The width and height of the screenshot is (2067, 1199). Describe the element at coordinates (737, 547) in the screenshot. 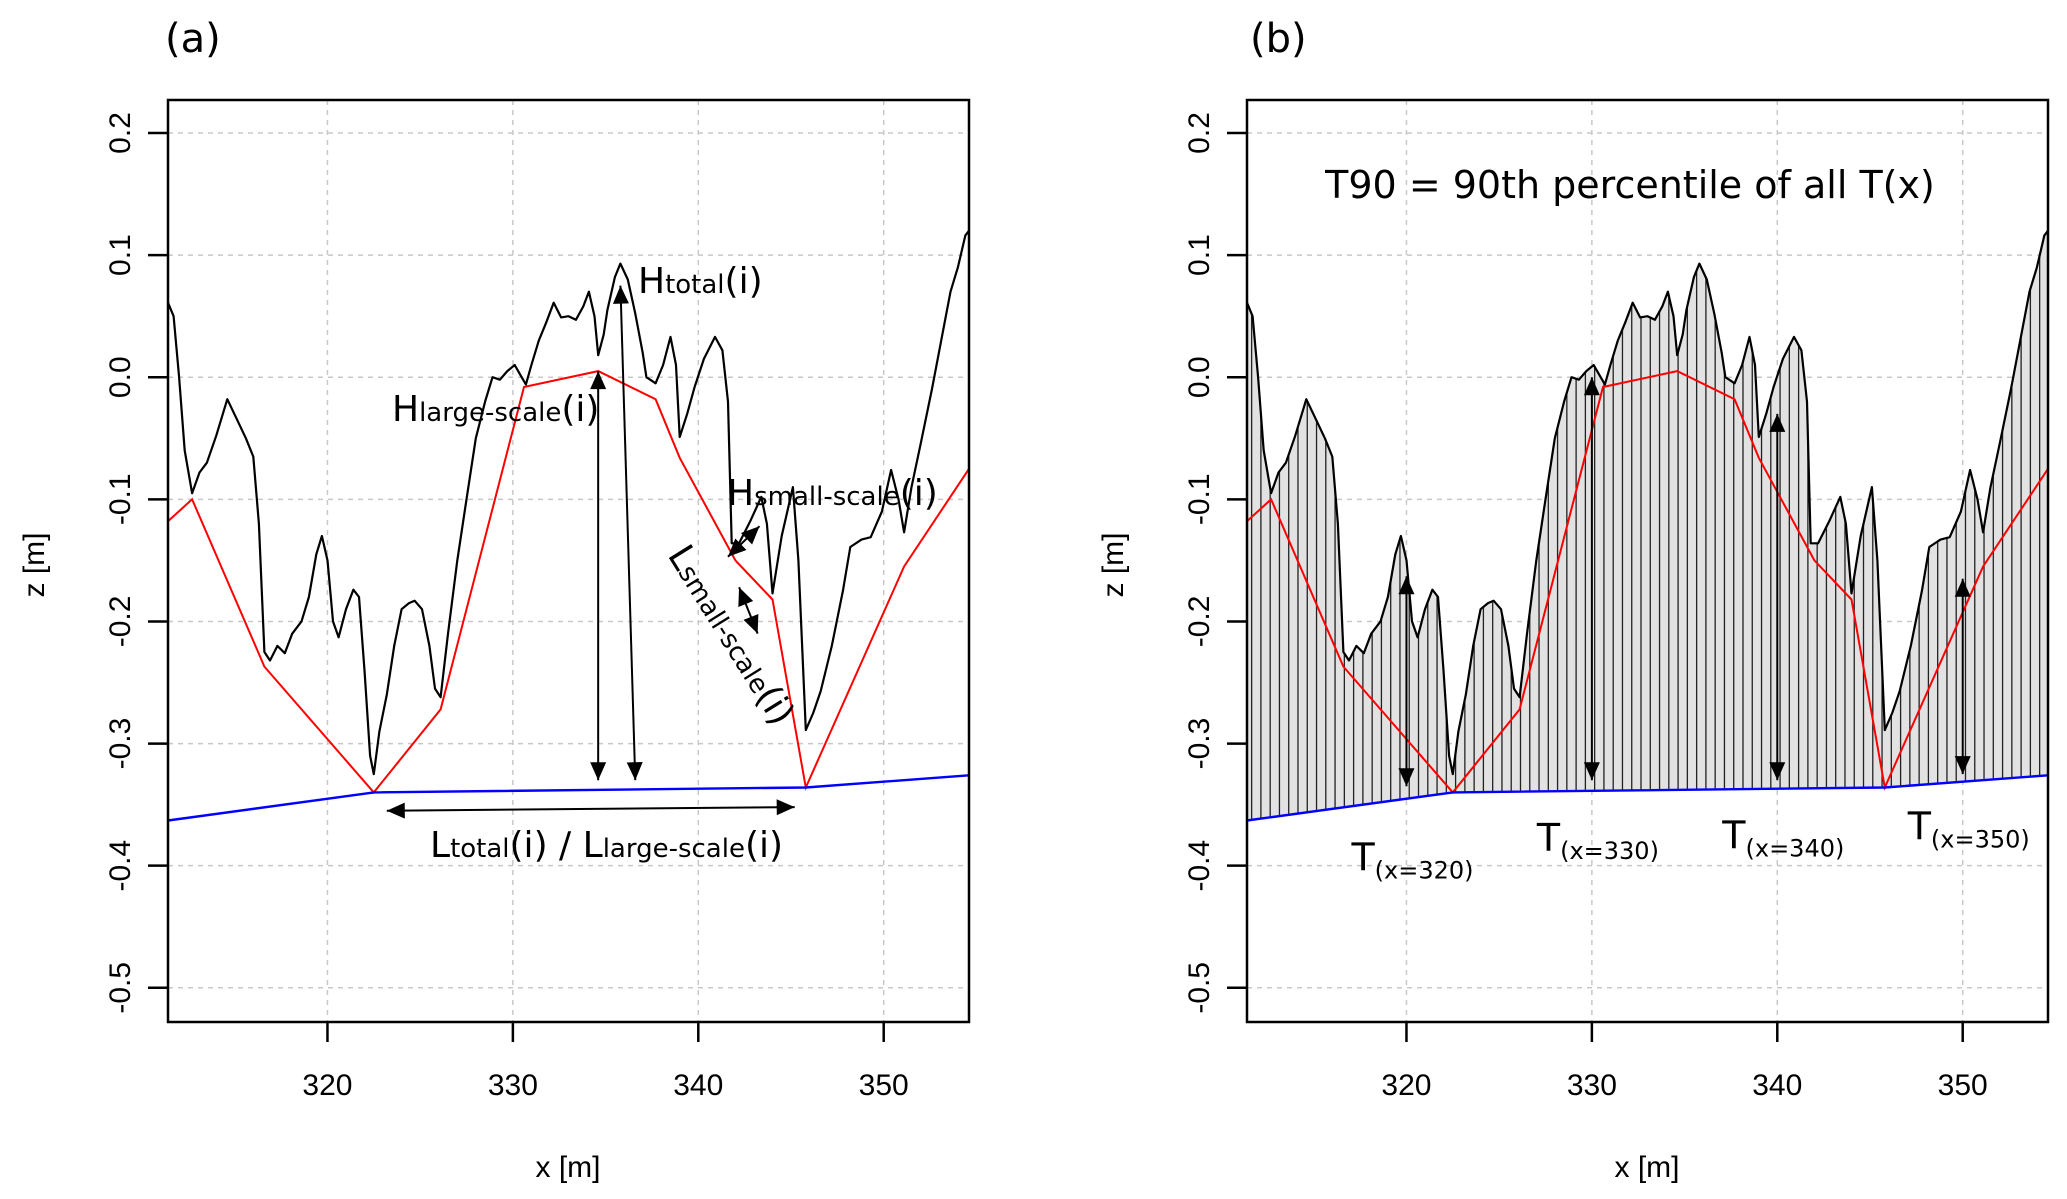

I see `arrow-h-small-arrow-head-start` at that location.